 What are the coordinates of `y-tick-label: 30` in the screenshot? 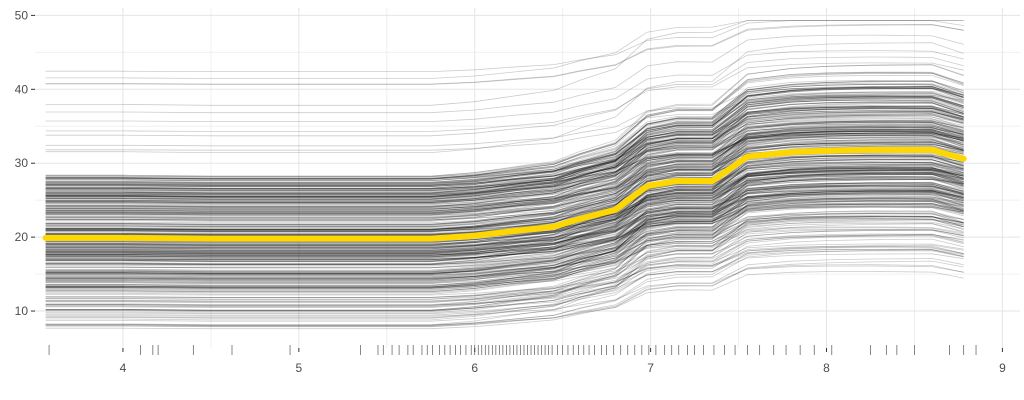 It's located at (22, 163).